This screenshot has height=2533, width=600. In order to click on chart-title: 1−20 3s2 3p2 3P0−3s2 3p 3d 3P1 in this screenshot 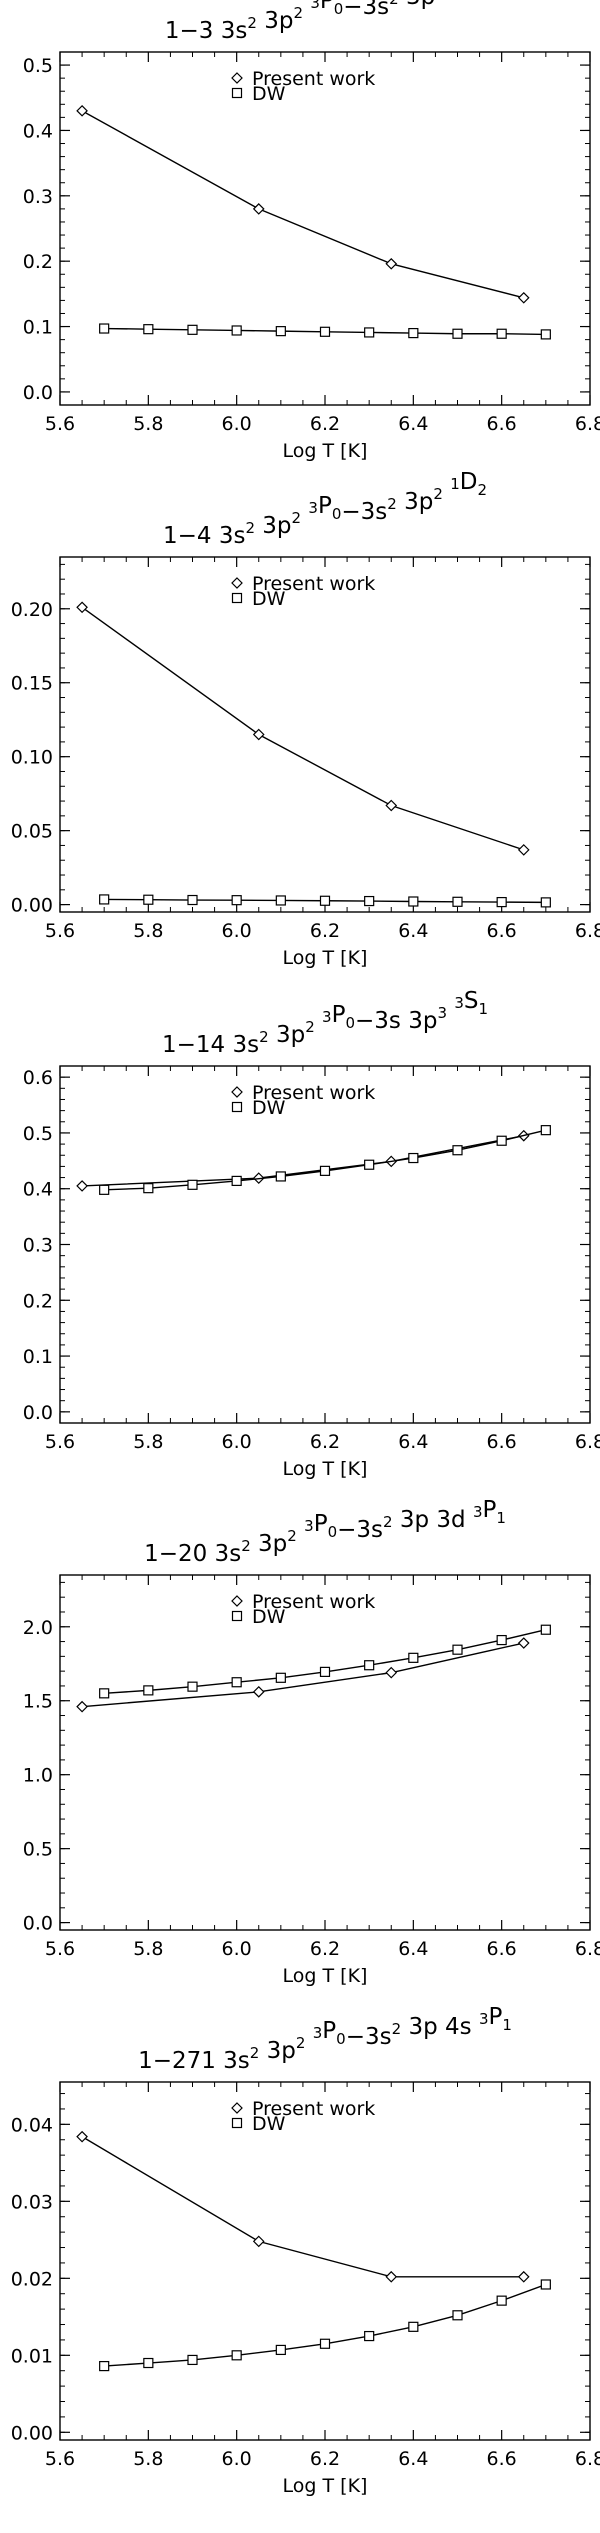, I will do `click(325, 1532)`.